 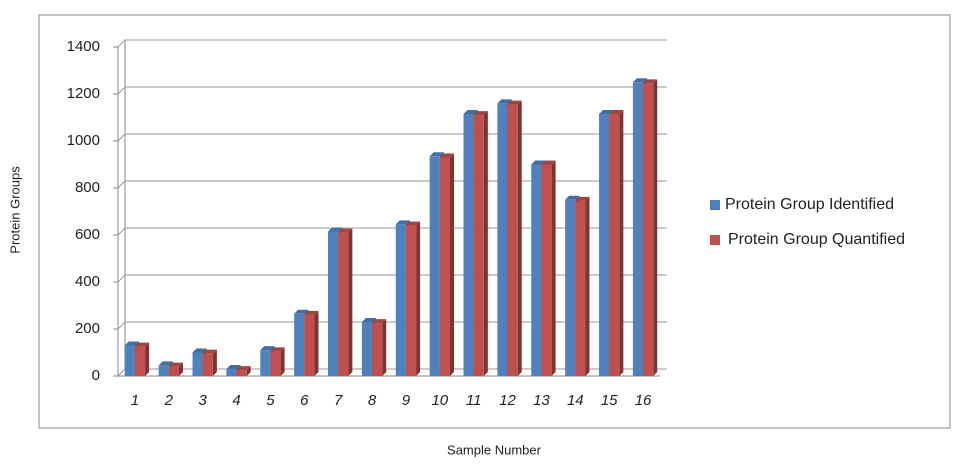 What do you see at coordinates (809, 204) in the screenshot?
I see `legend-label: Protein Group Identified` at bounding box center [809, 204].